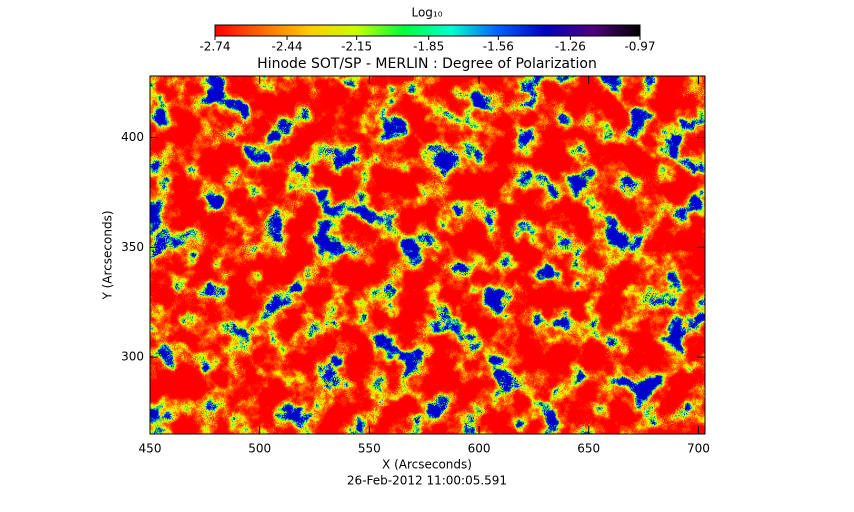  I want to click on x-tick-label: 600, so click(479, 449).